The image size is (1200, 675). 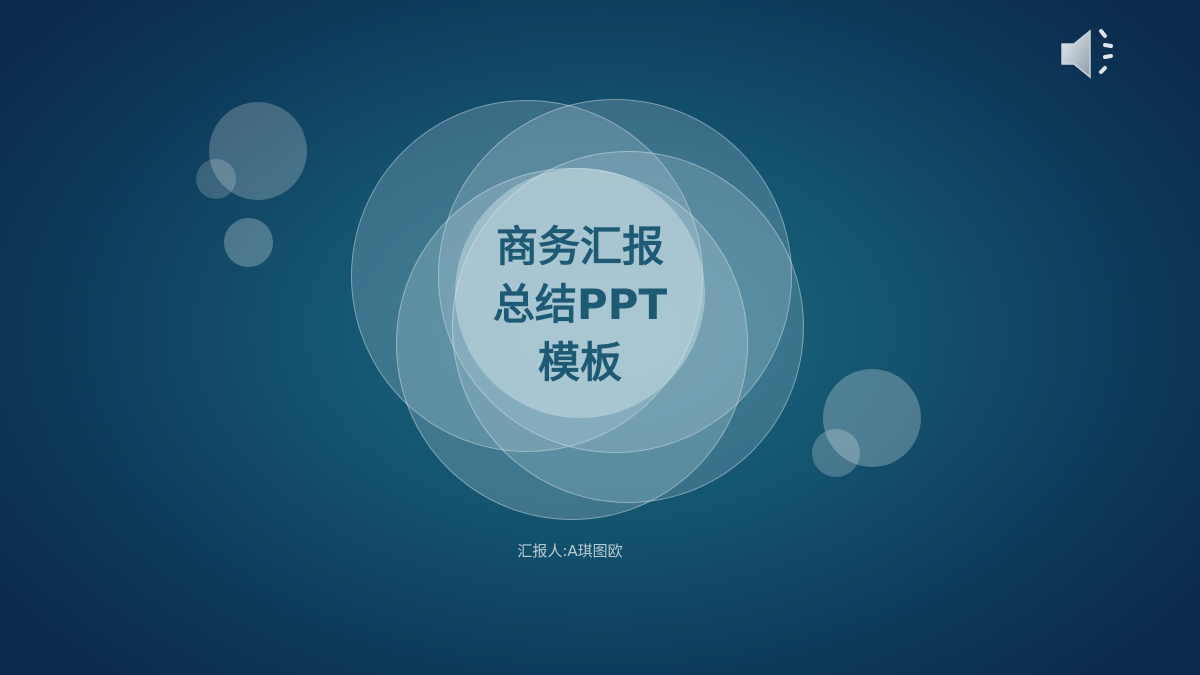 I want to click on audio-button, so click(x=1090, y=54).